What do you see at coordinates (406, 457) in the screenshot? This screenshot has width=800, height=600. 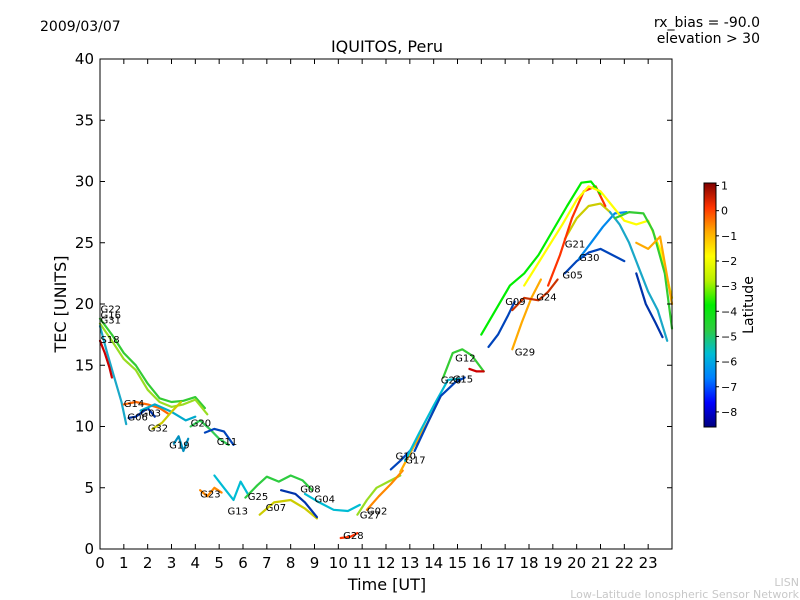 I see `sat-label: G10` at bounding box center [406, 457].